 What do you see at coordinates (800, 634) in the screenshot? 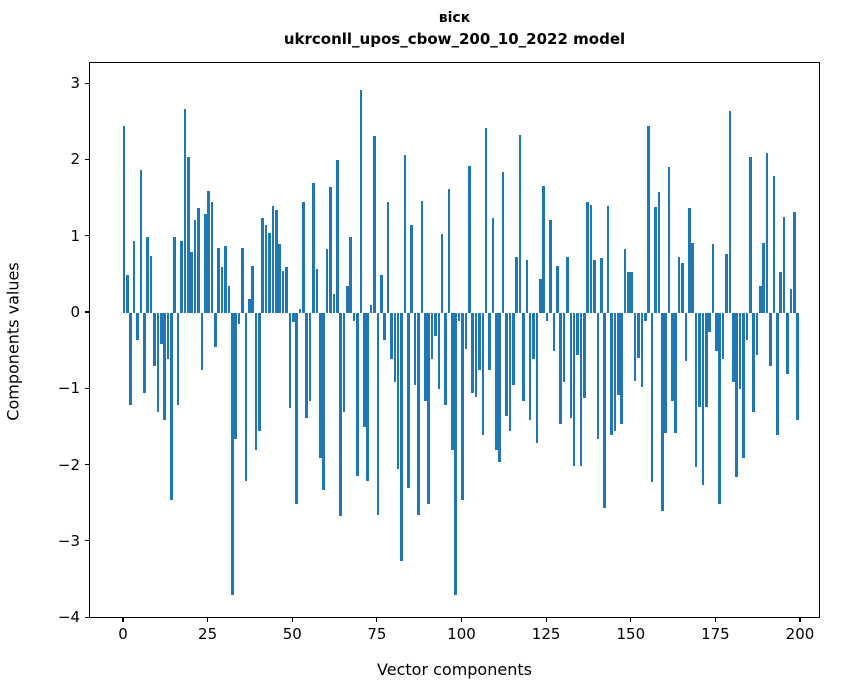
I see `x-tick-label: 200` at bounding box center [800, 634].